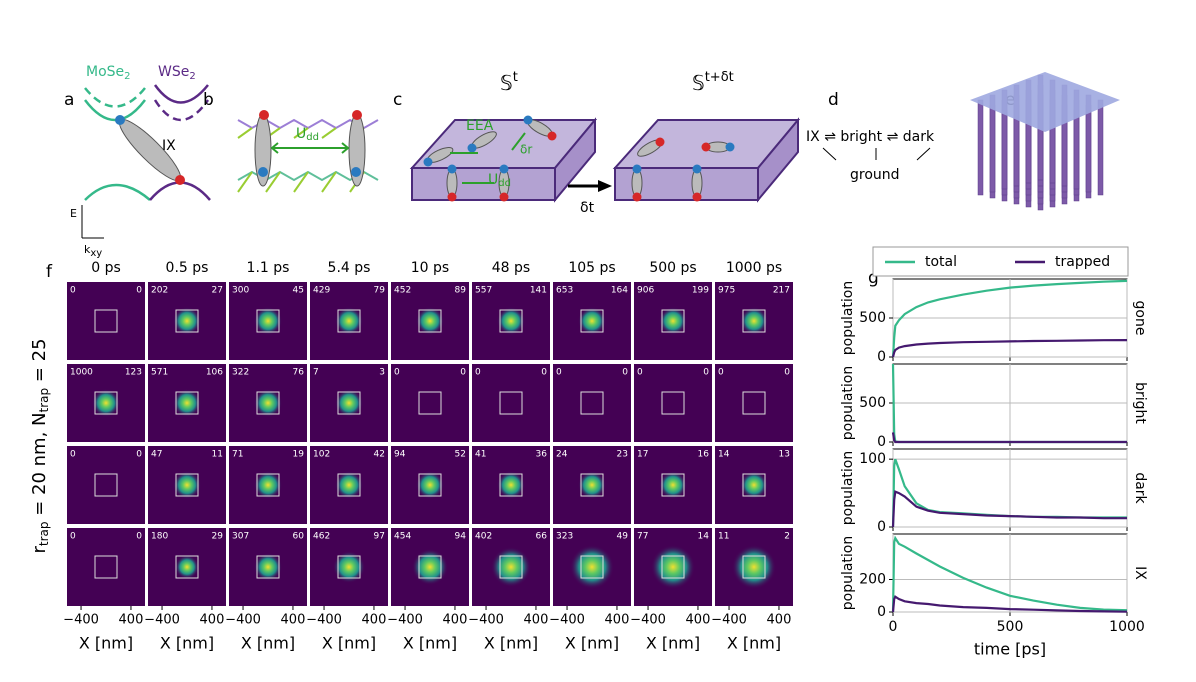  I want to click on x-tick-label: 1000, so click(1127, 627).